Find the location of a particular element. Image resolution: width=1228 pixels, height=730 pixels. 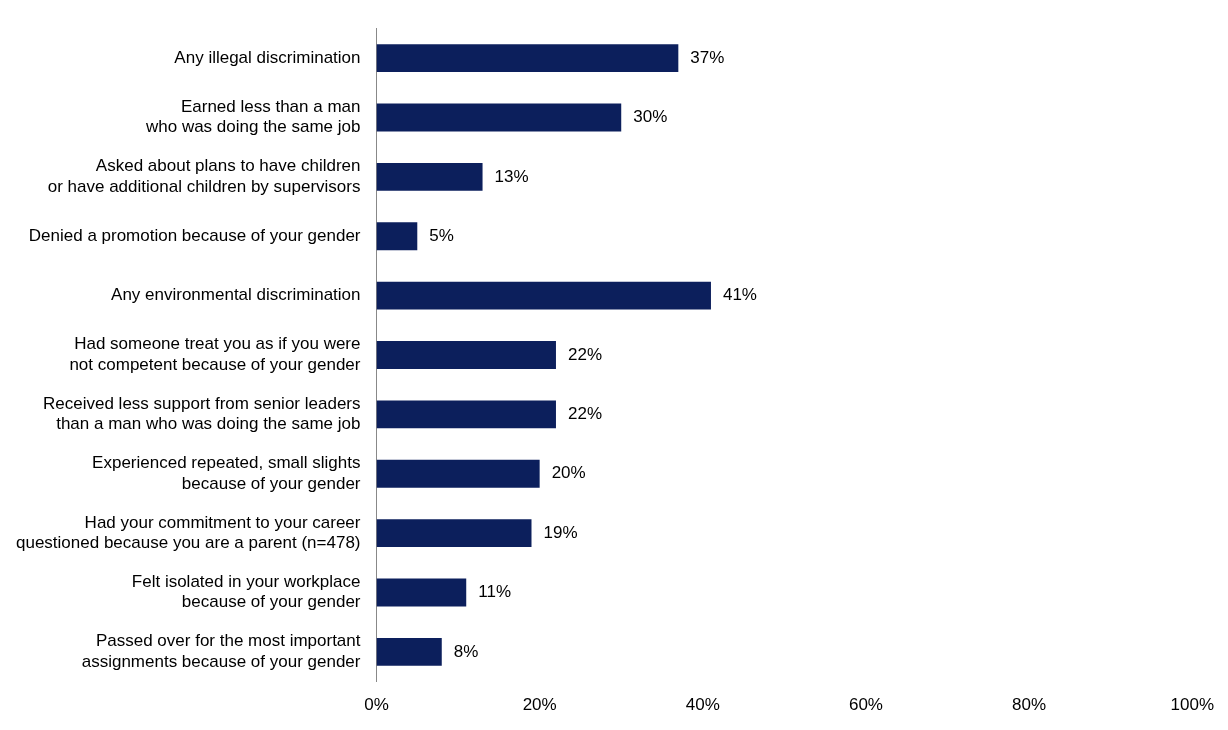

y-tick-label: Any environmental discrimination is located at coordinates (236, 295).